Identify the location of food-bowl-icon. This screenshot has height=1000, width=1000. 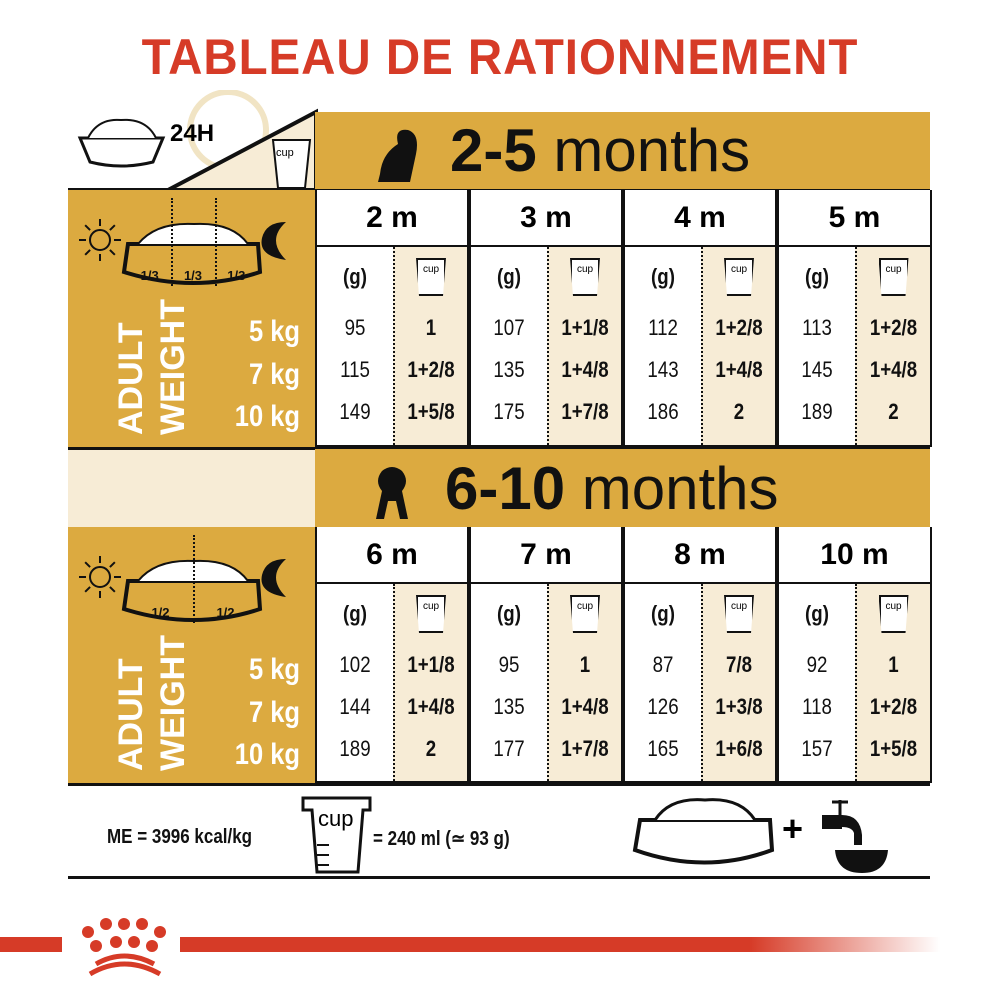
(121, 143).